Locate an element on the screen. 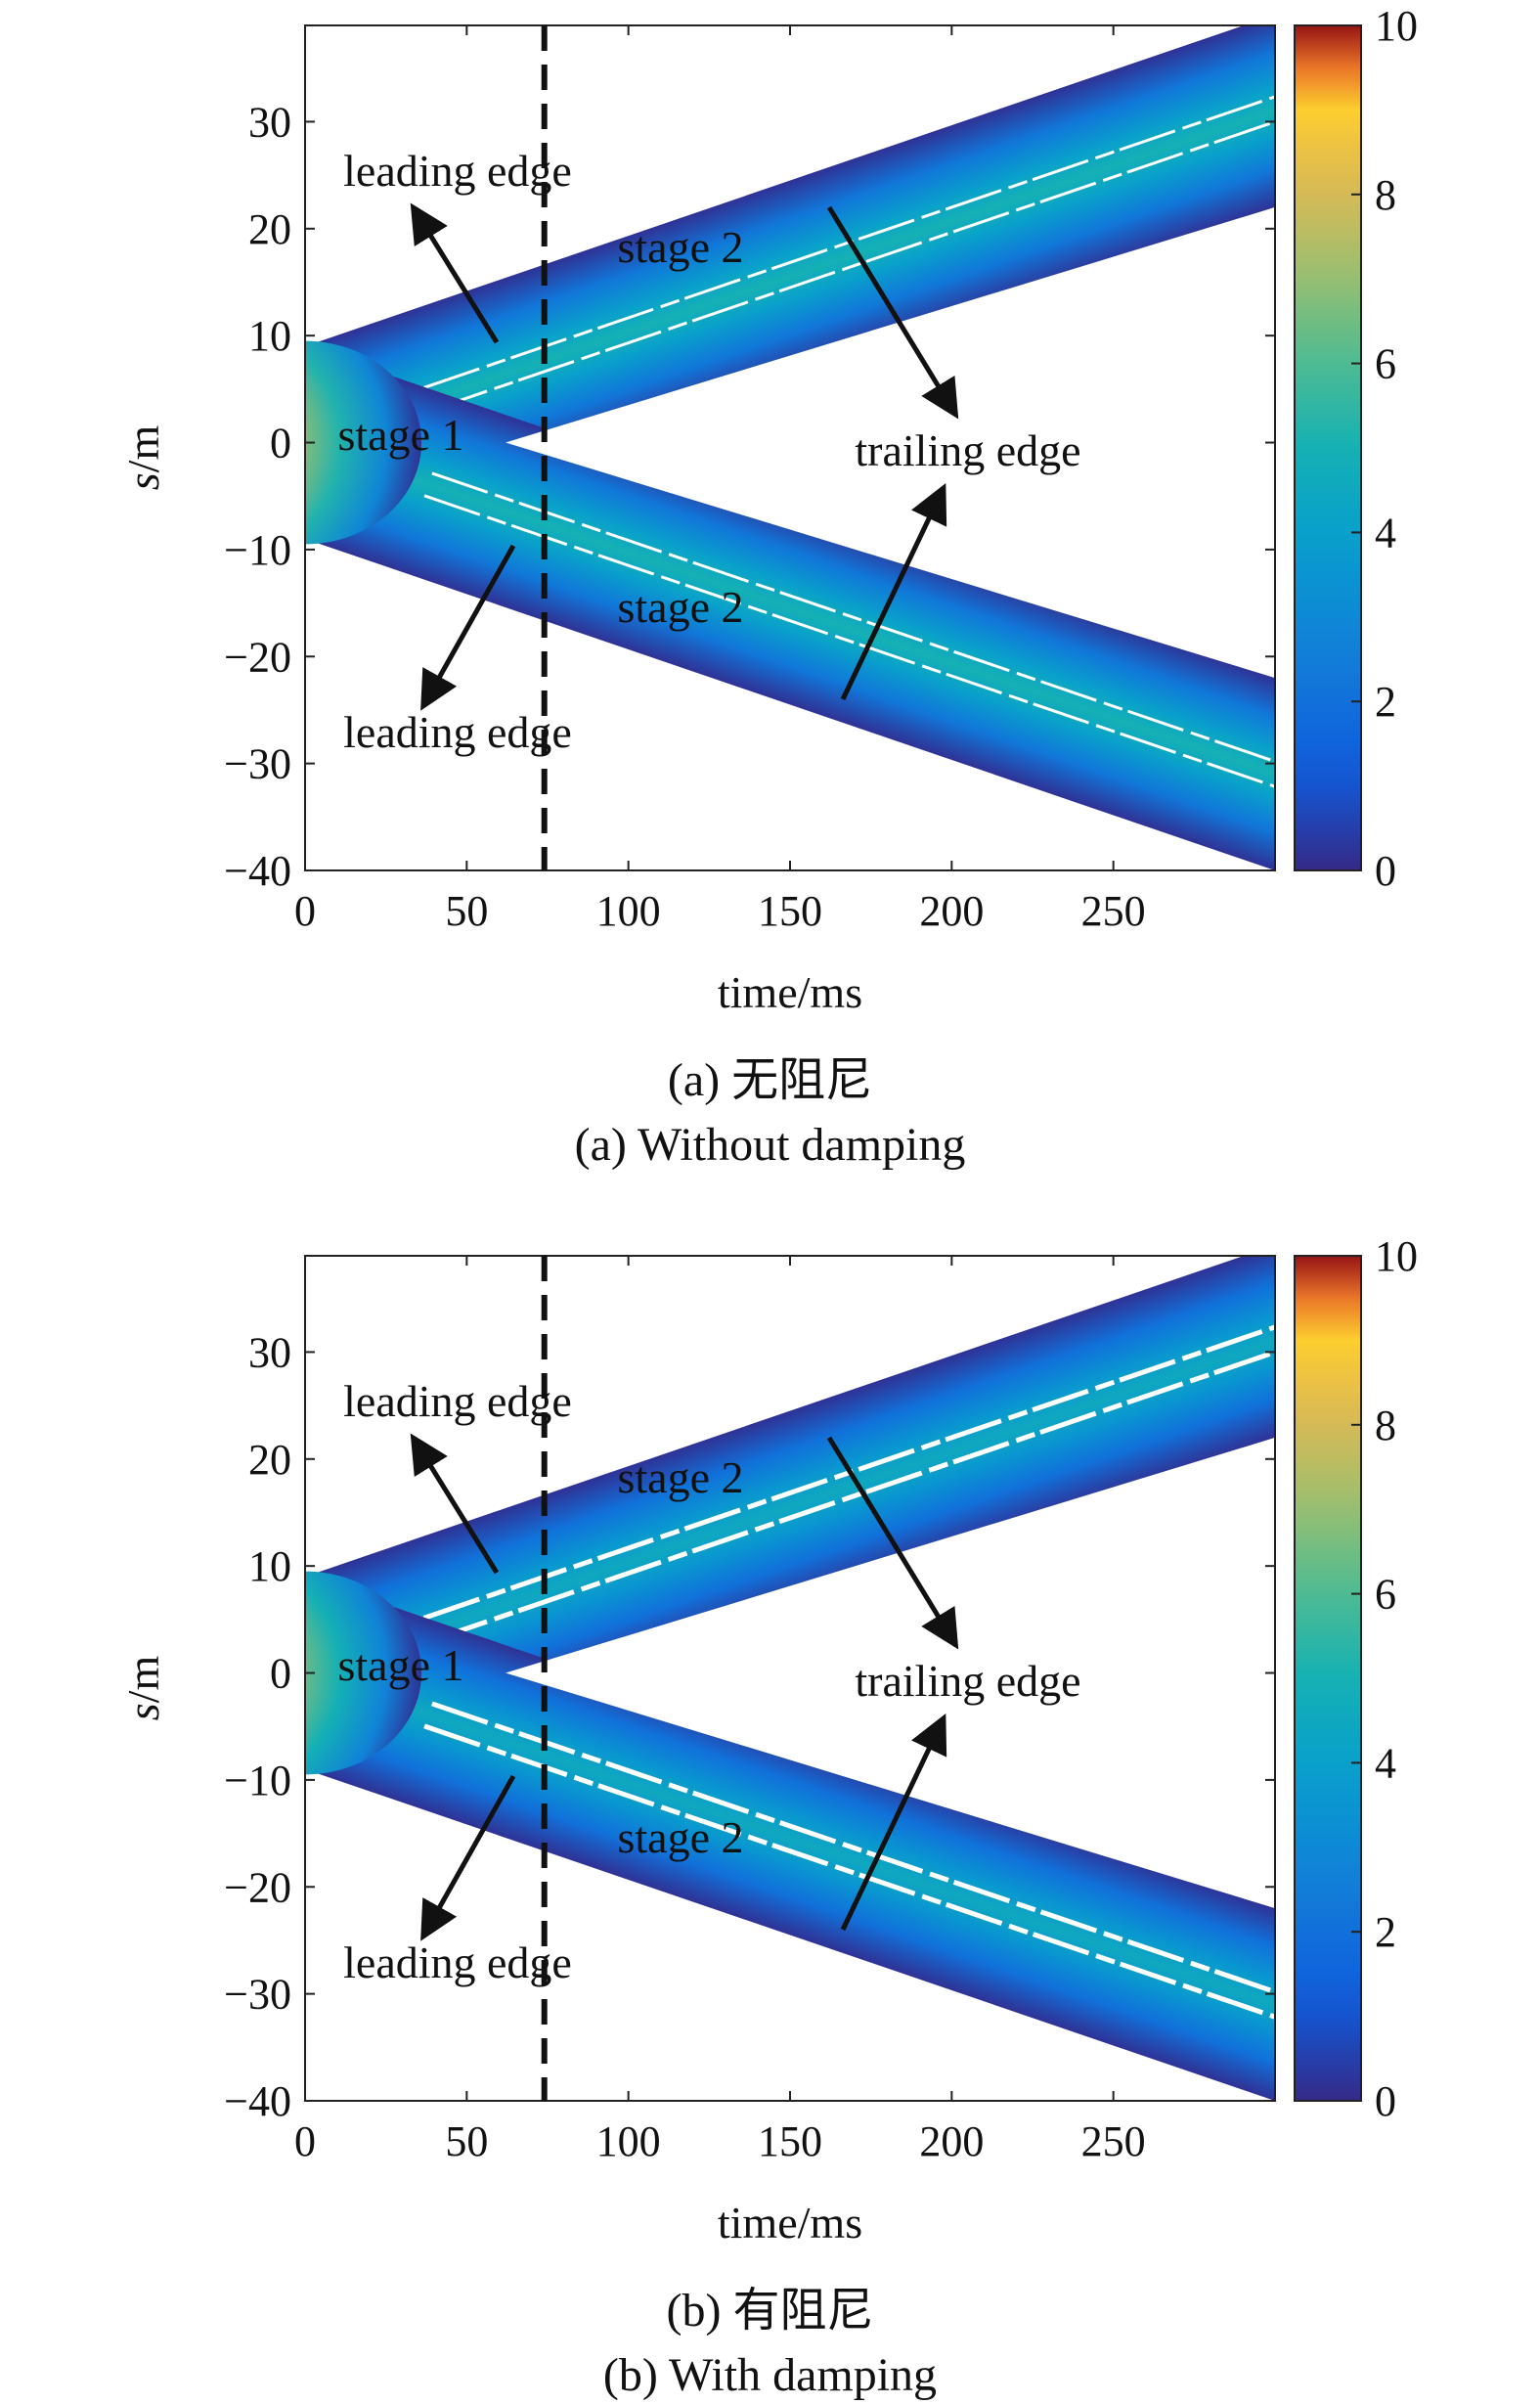  caption-b-en: (b) With damping is located at coordinates (770, 2375).